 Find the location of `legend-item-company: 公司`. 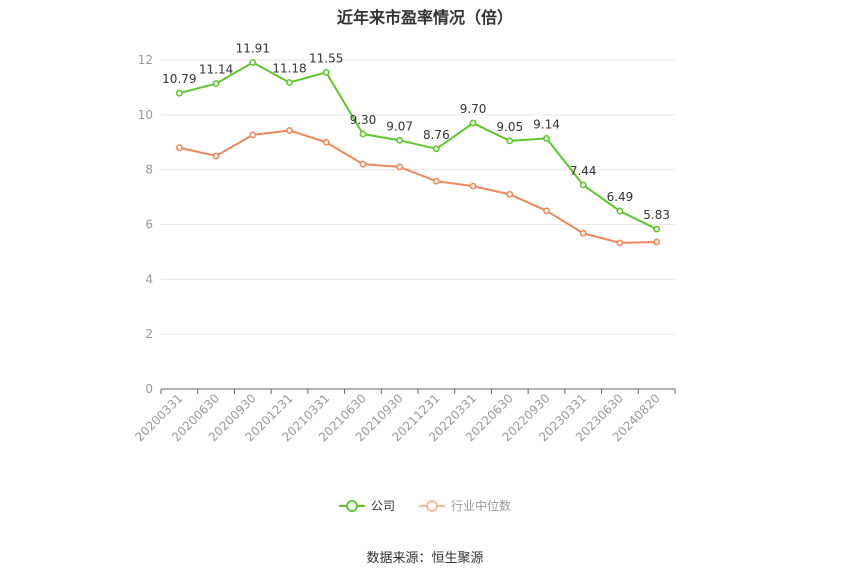

legend-item-company: 公司 is located at coordinates (366, 505).